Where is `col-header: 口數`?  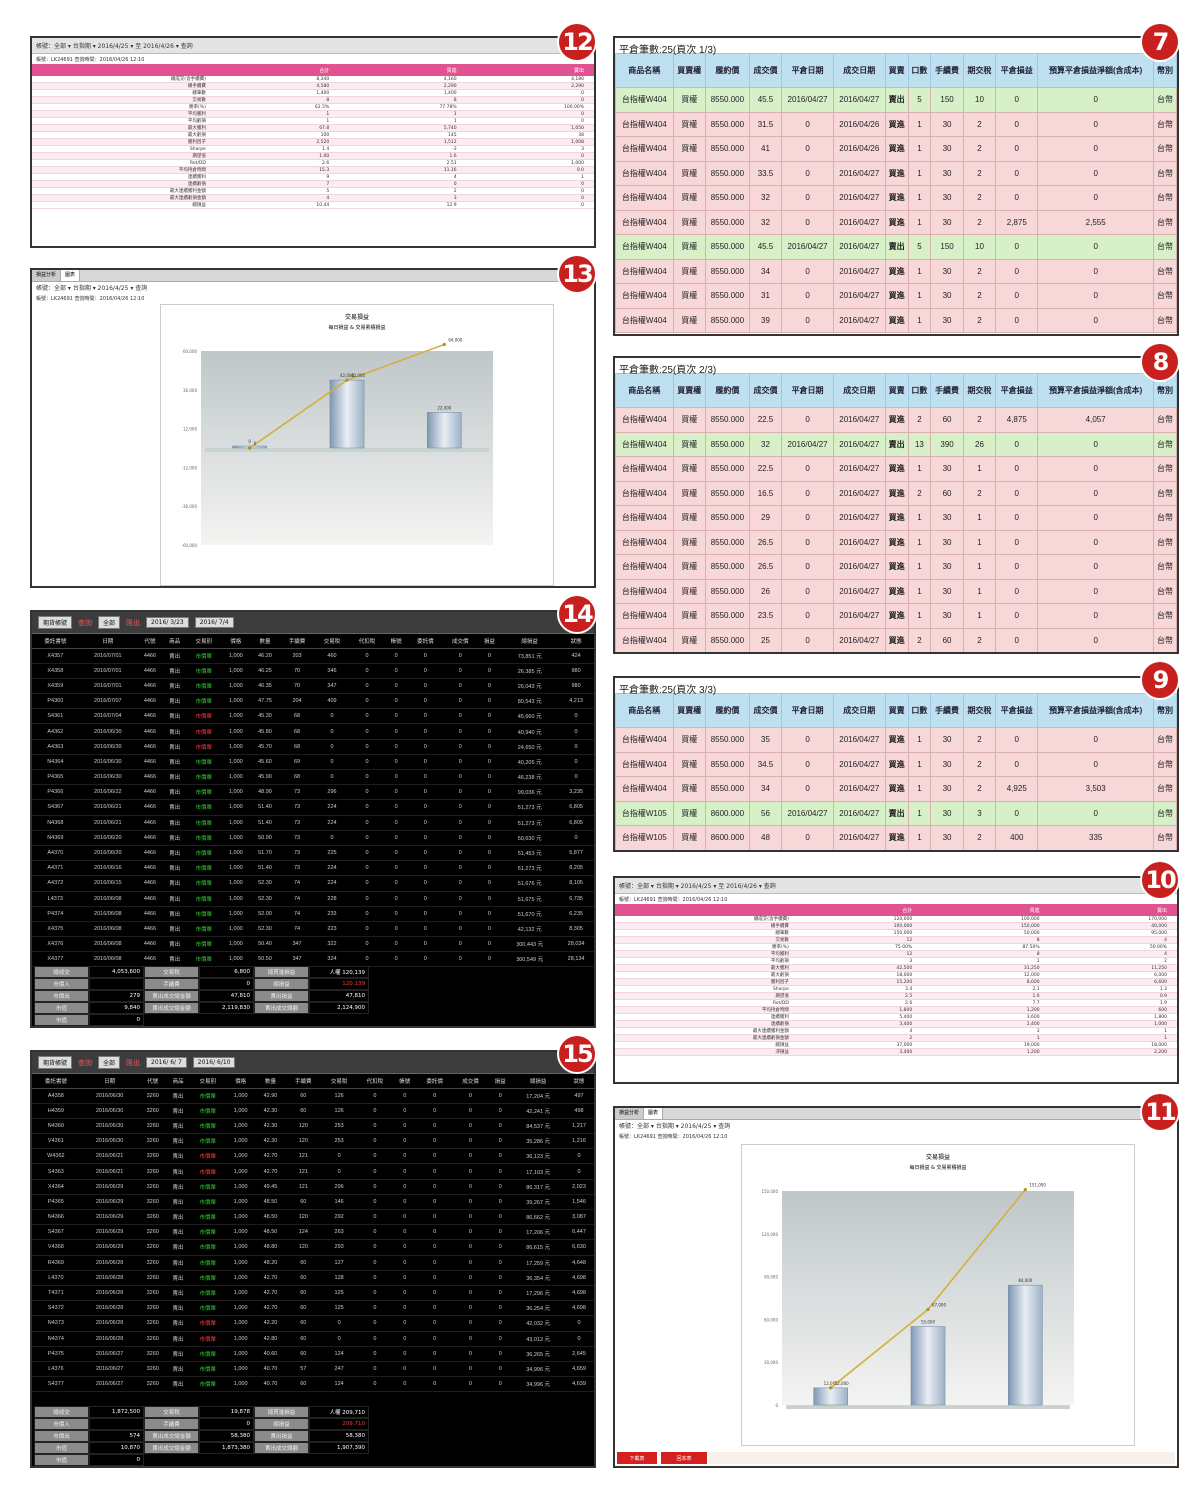 col-header: 口數 is located at coordinates (919, 390).